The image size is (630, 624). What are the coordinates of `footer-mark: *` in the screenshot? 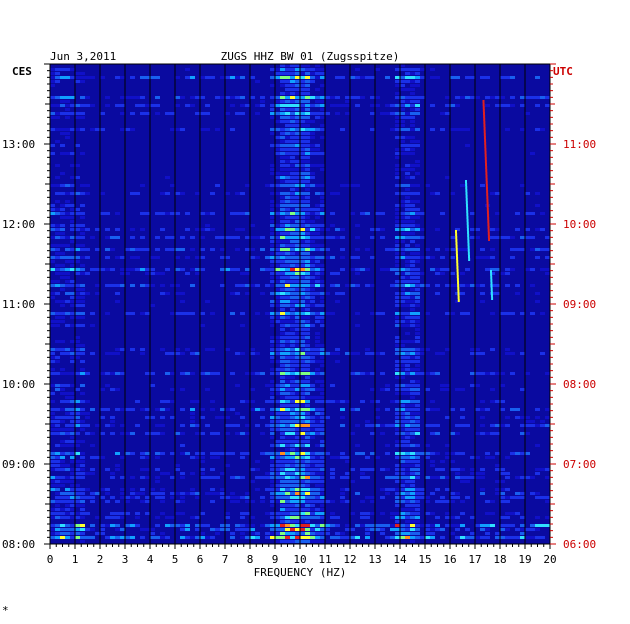 It's located at (5, 610).